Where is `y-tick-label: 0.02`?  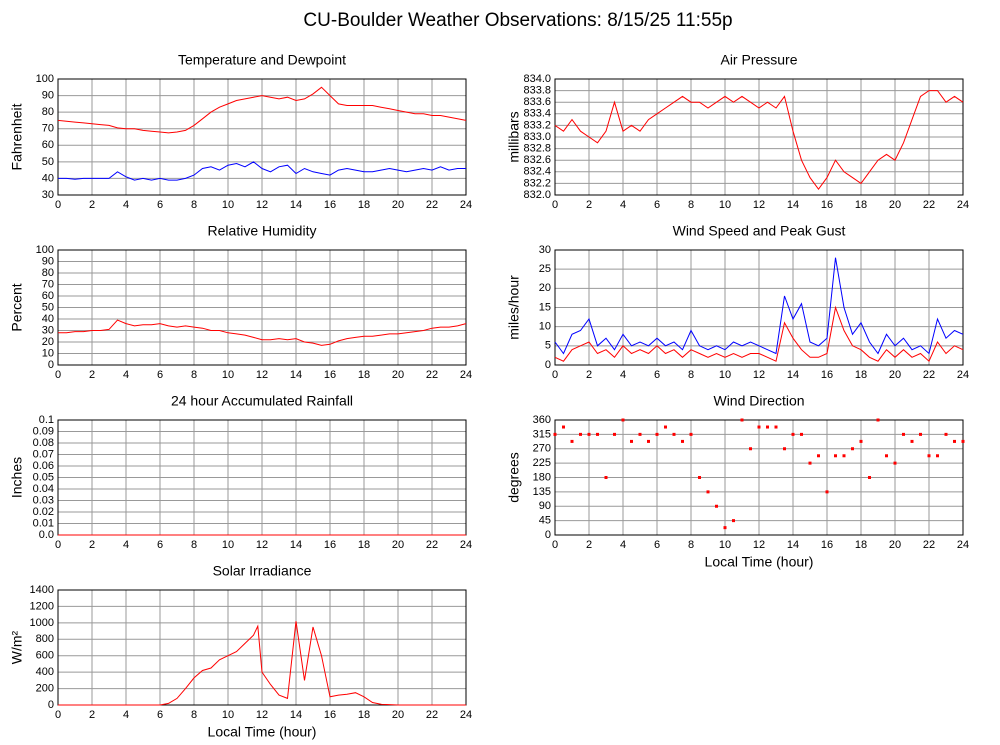 y-tick-label: 0.02 is located at coordinates (43, 512).